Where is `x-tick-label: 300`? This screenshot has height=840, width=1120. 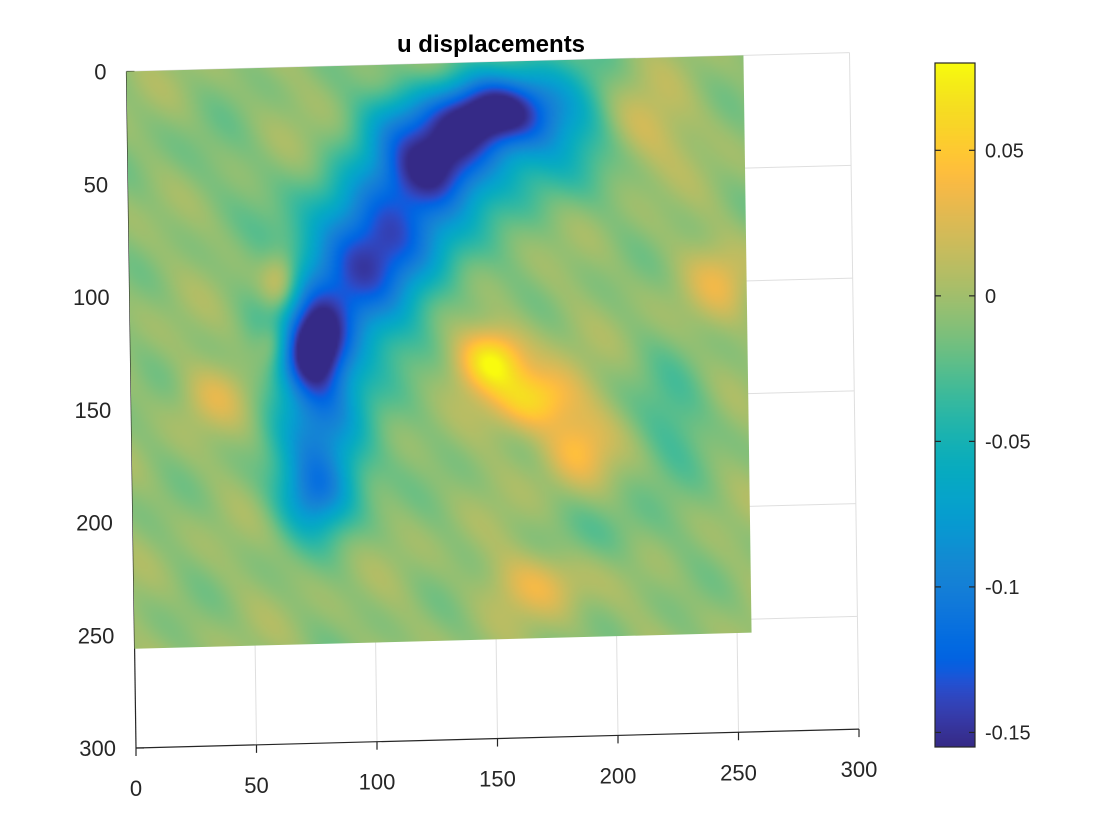 x-tick-label: 300 is located at coordinates (859, 769).